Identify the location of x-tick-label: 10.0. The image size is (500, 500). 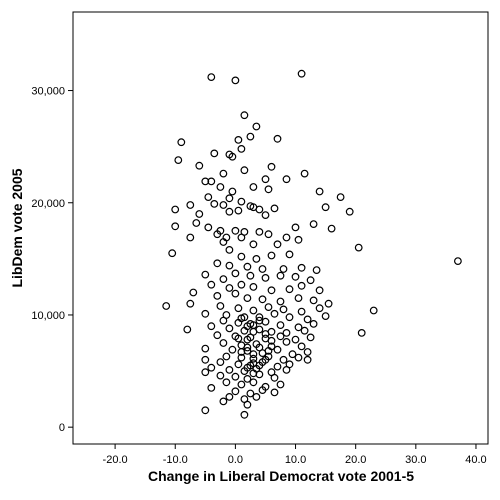
(295, 460).